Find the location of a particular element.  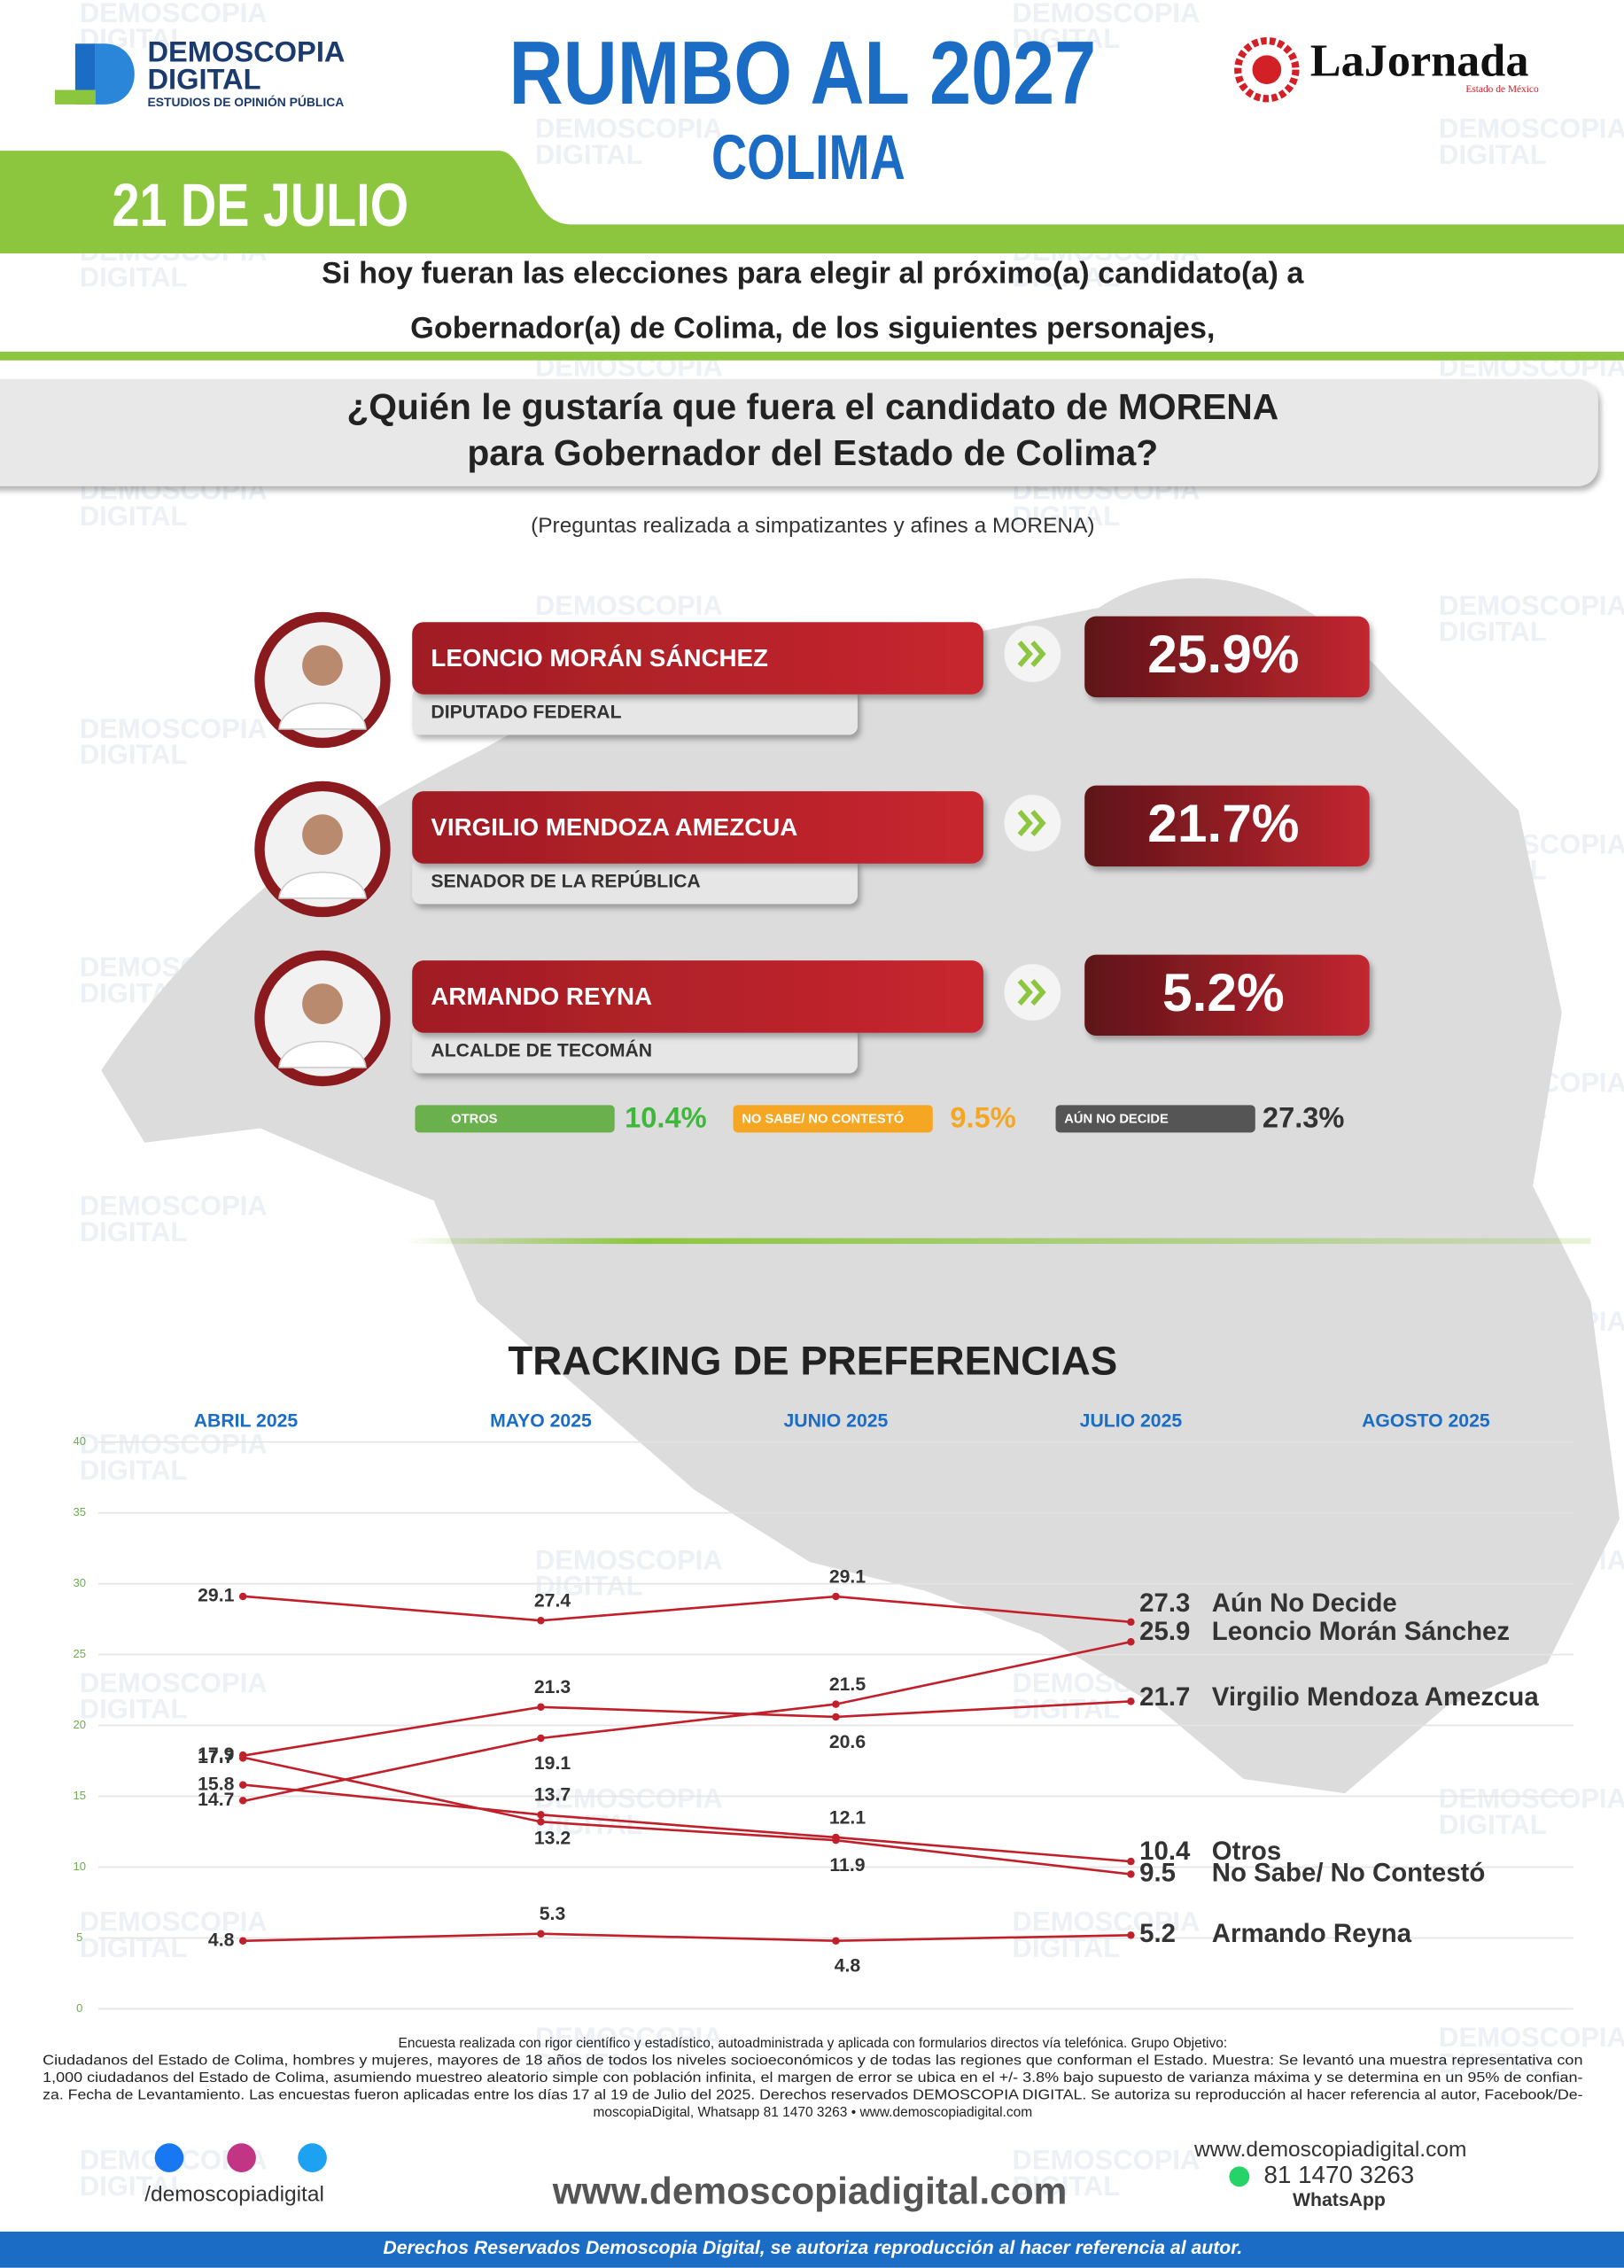

data-label: 21.5 is located at coordinates (848, 1684).